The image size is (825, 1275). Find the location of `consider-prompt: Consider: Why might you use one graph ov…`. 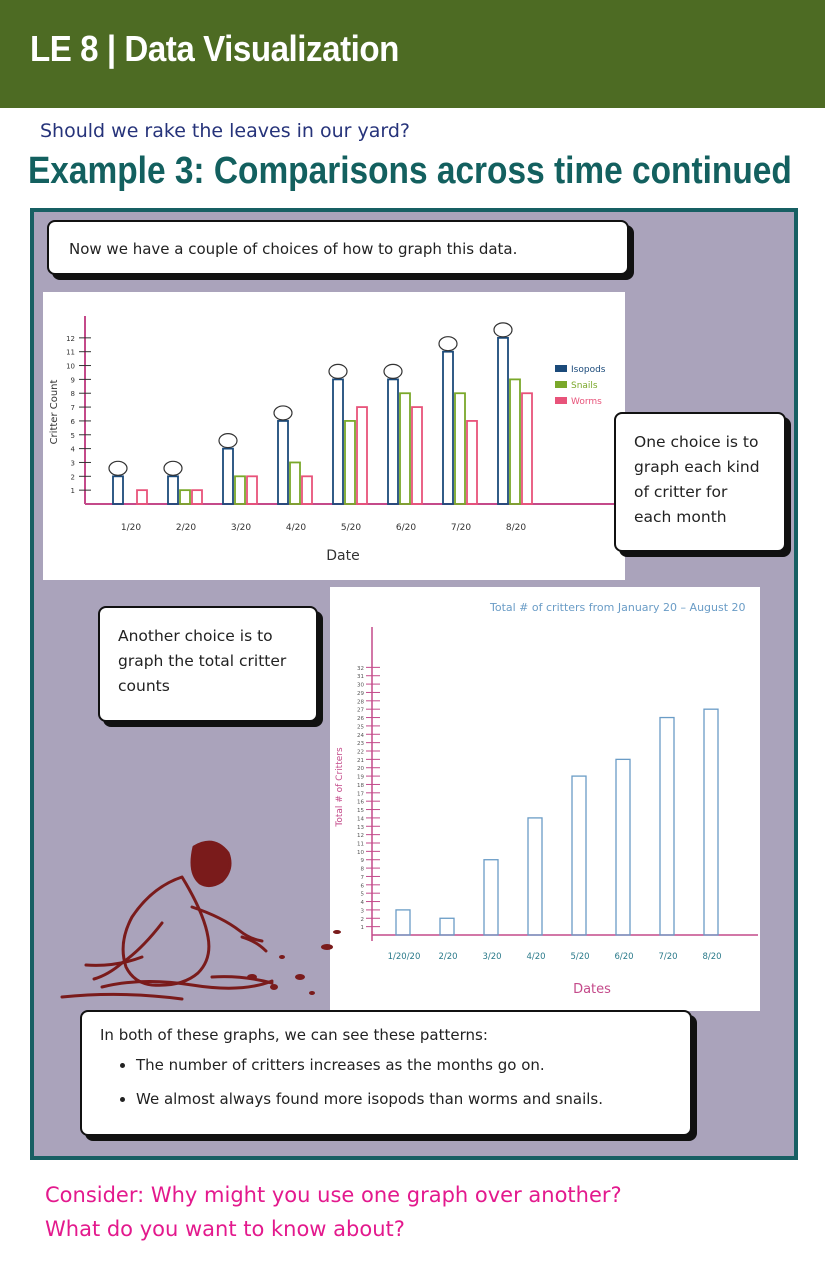

consider-prompt: Consider: Why might you use one graph ov… is located at coordinates (333, 1212).